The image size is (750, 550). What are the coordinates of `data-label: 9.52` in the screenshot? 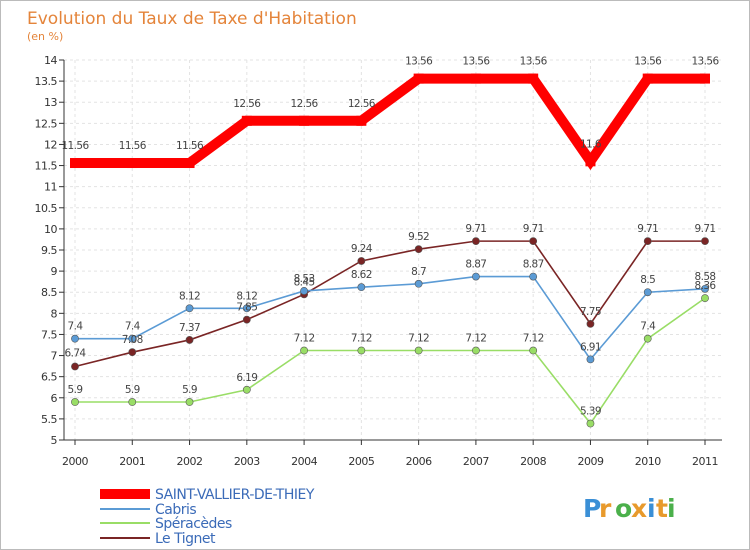 It's located at (418, 237).